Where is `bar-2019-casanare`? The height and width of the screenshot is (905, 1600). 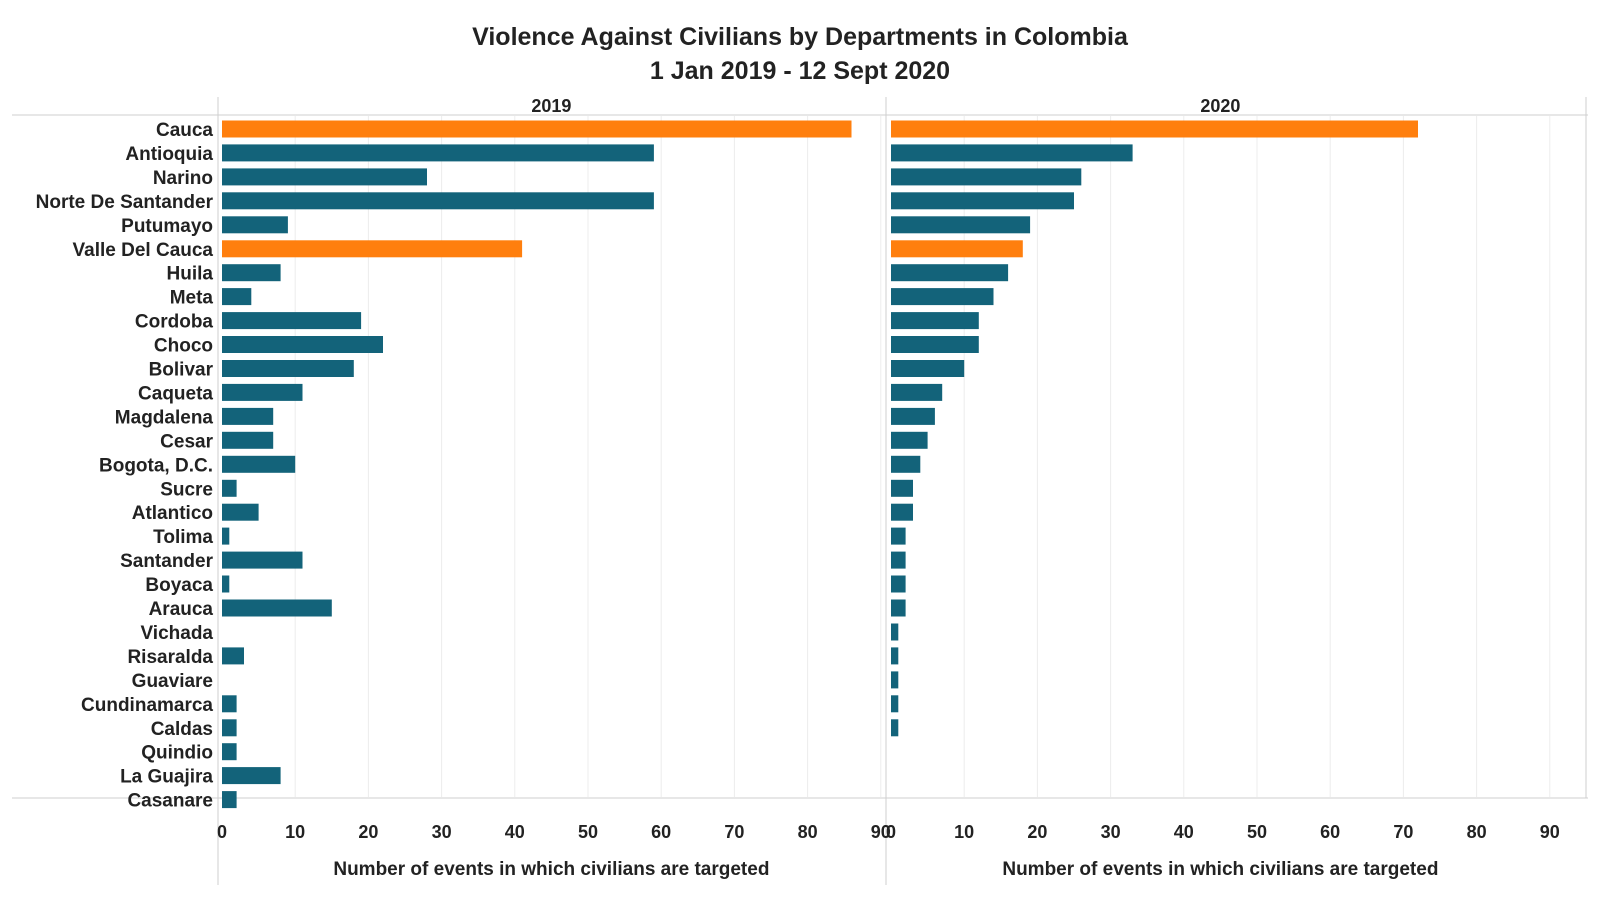 bar-2019-casanare is located at coordinates (229, 800).